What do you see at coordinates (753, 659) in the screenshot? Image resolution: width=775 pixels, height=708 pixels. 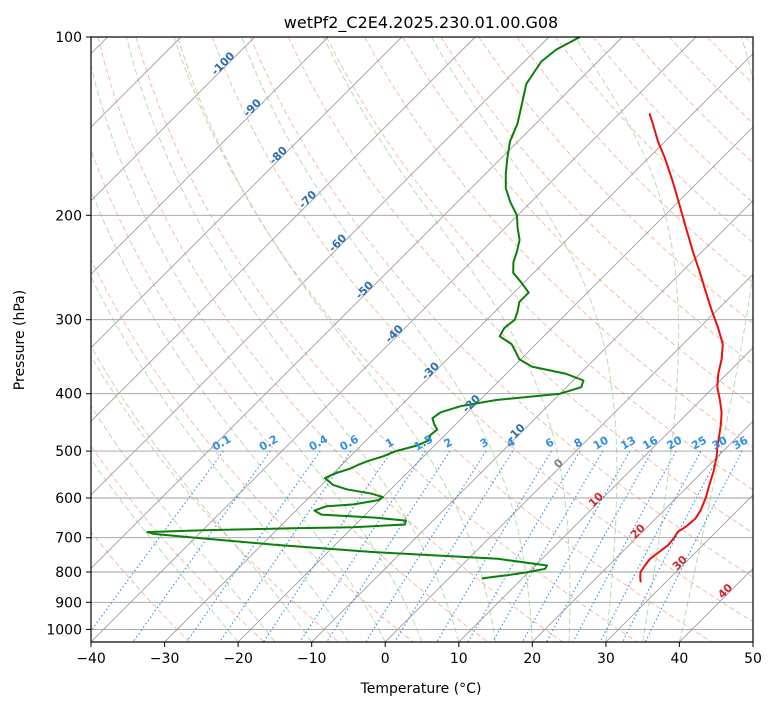 I see `x-tick-label: 50` at bounding box center [753, 659].